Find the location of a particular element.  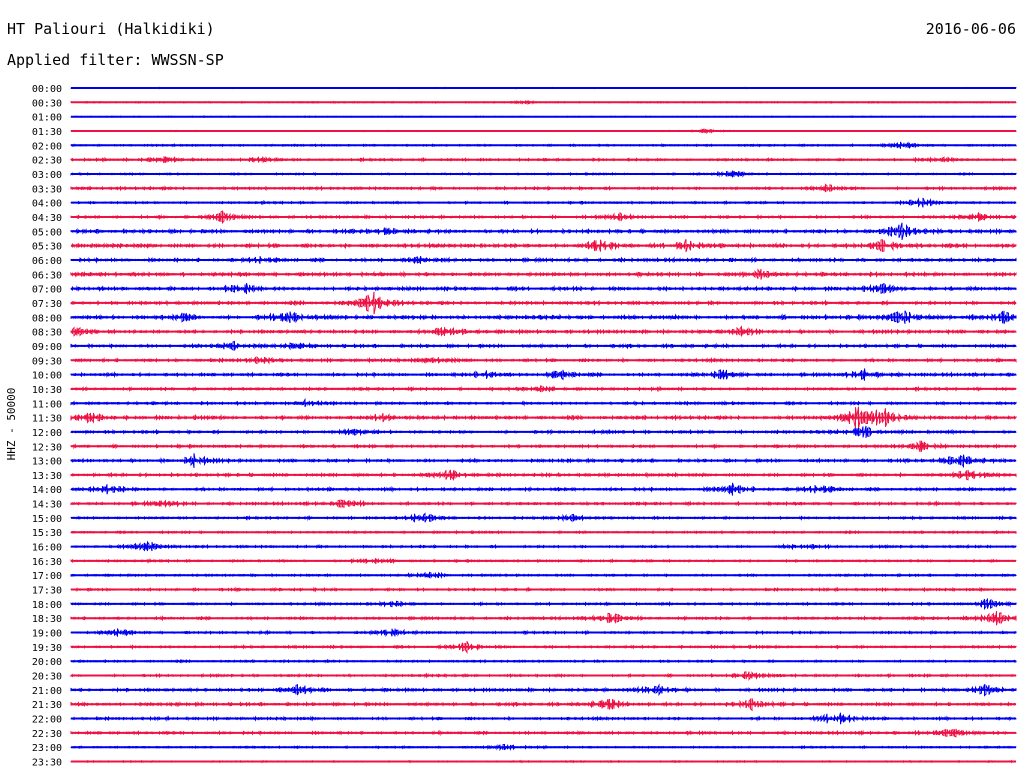

time-label: 02:00 is located at coordinates (47, 146).